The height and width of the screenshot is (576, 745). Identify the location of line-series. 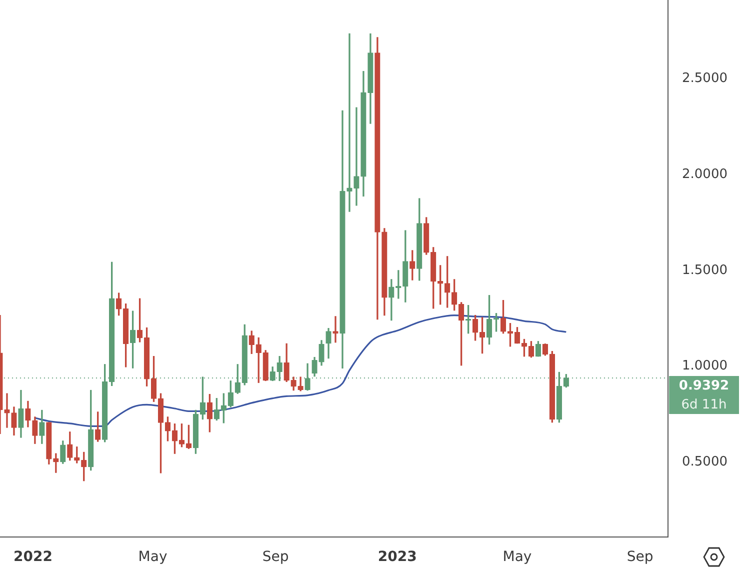
(300, 370).